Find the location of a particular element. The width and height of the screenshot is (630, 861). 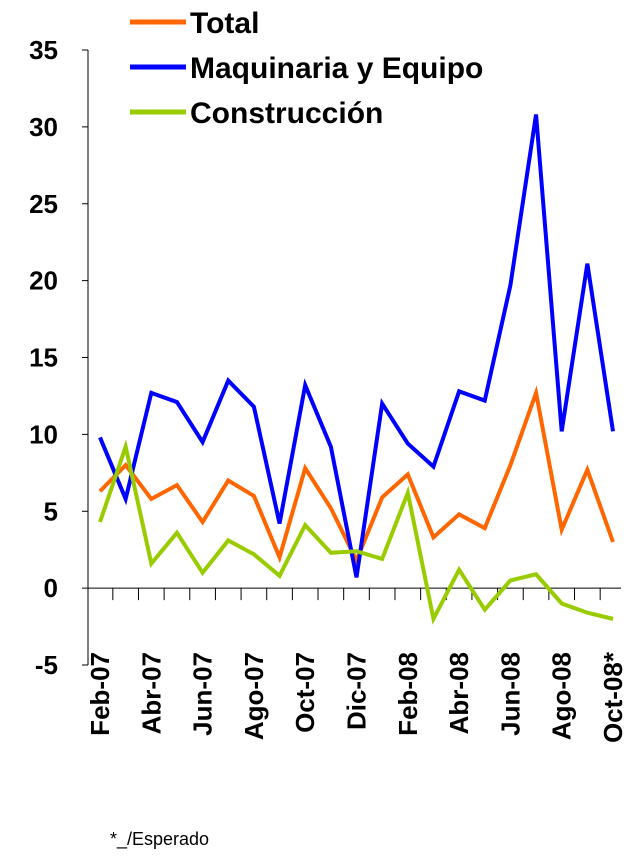

footnote: *_/Esperado is located at coordinates (159, 839).